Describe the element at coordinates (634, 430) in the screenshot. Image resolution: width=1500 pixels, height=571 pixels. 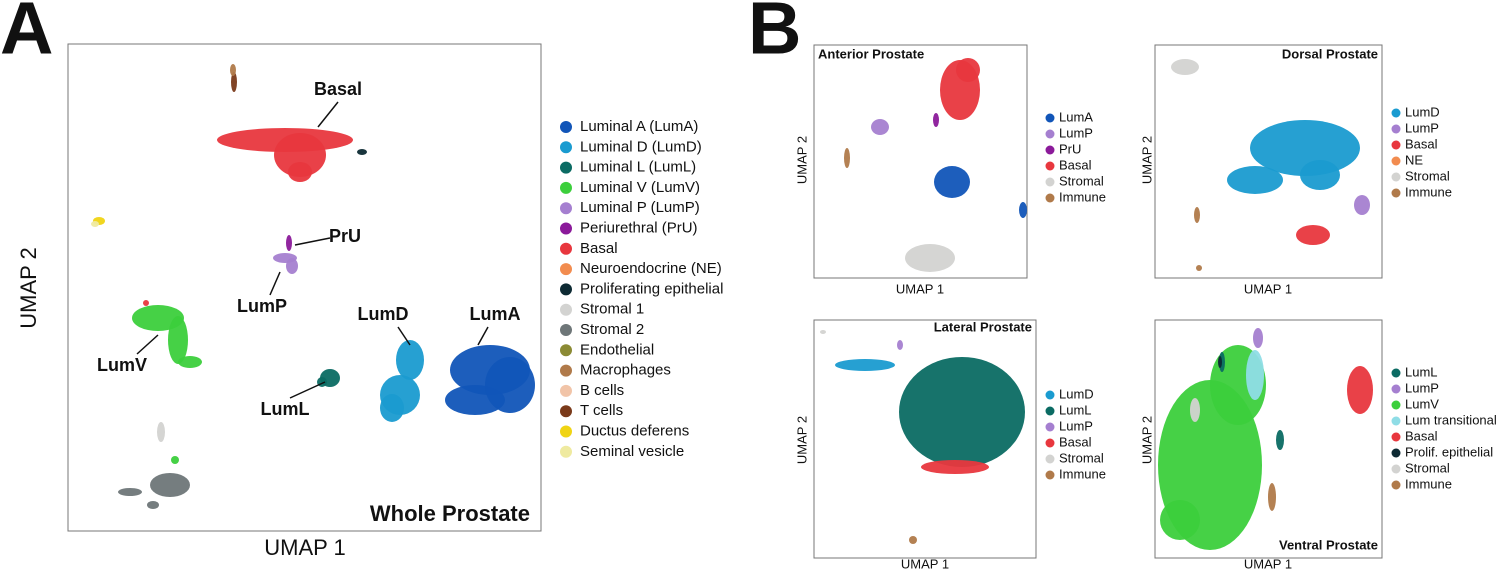
I see `legend-label: Ductus deferens` at that location.